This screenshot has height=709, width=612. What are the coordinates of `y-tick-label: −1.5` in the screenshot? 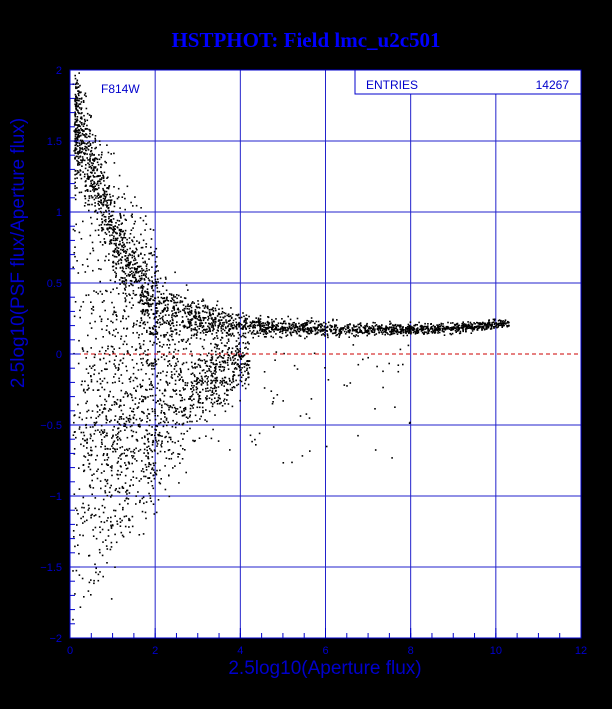 It's located at (51, 568).